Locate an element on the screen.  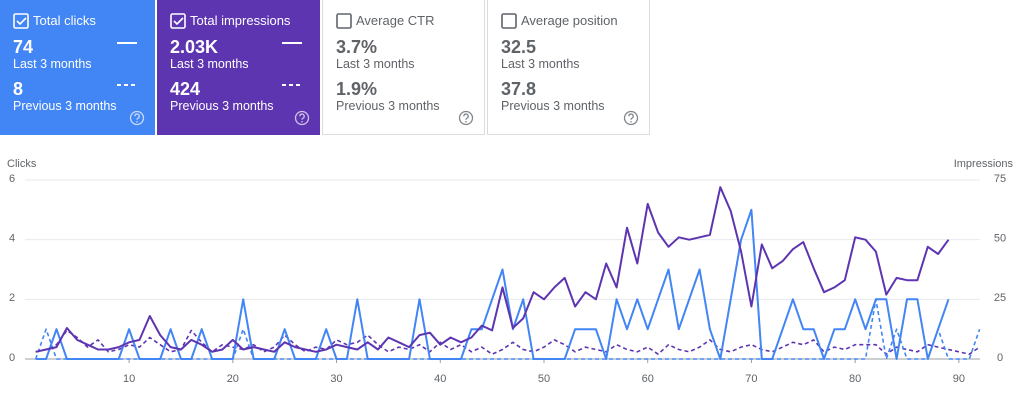
card-previous-value: 424 is located at coordinates (185, 89).